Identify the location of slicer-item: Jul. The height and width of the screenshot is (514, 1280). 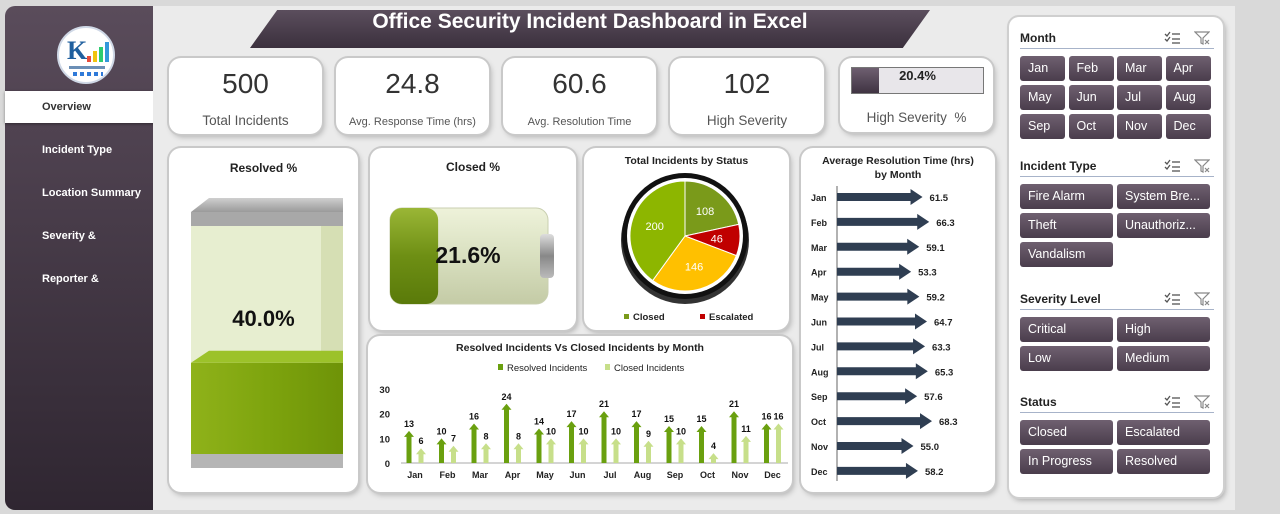
(1139, 97).